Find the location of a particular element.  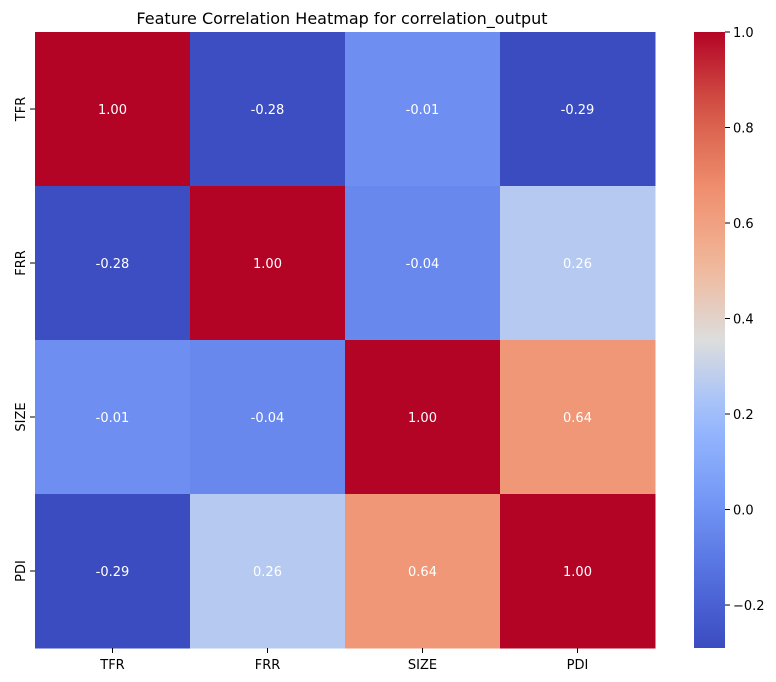

x-tick-label: PDI is located at coordinates (578, 665).